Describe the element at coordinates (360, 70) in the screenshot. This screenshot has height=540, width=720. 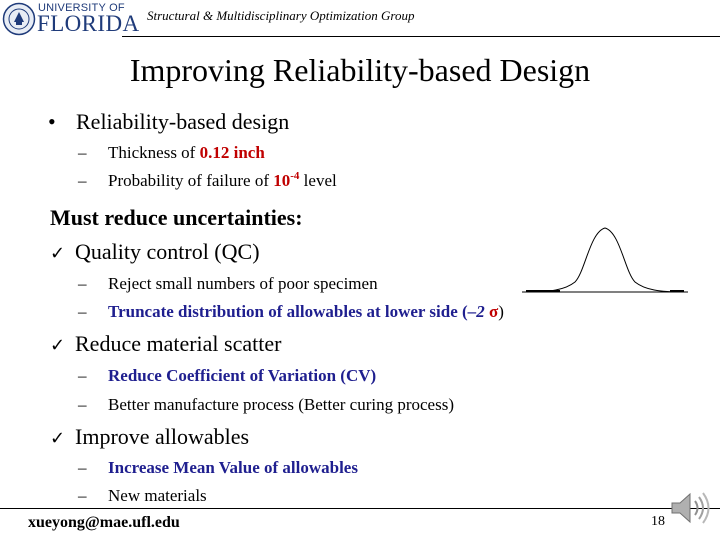
I see `slide-title: Improving Reliability-based Design` at that location.